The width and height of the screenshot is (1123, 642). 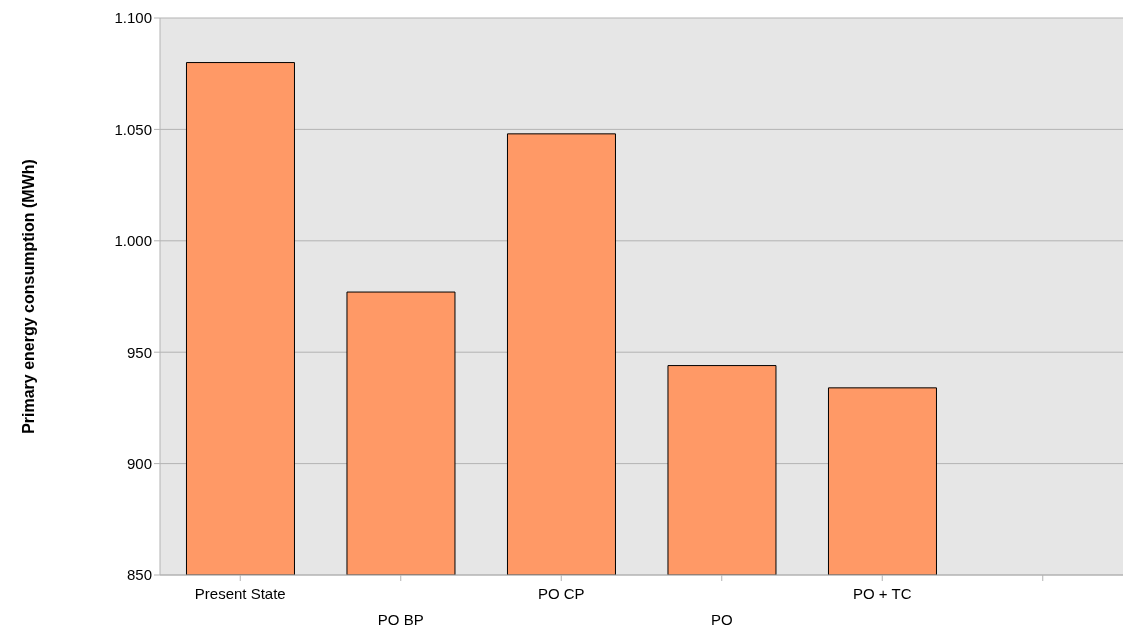 I want to click on y-axis-title: Primary energy consumption (MWh), so click(x=28, y=296).